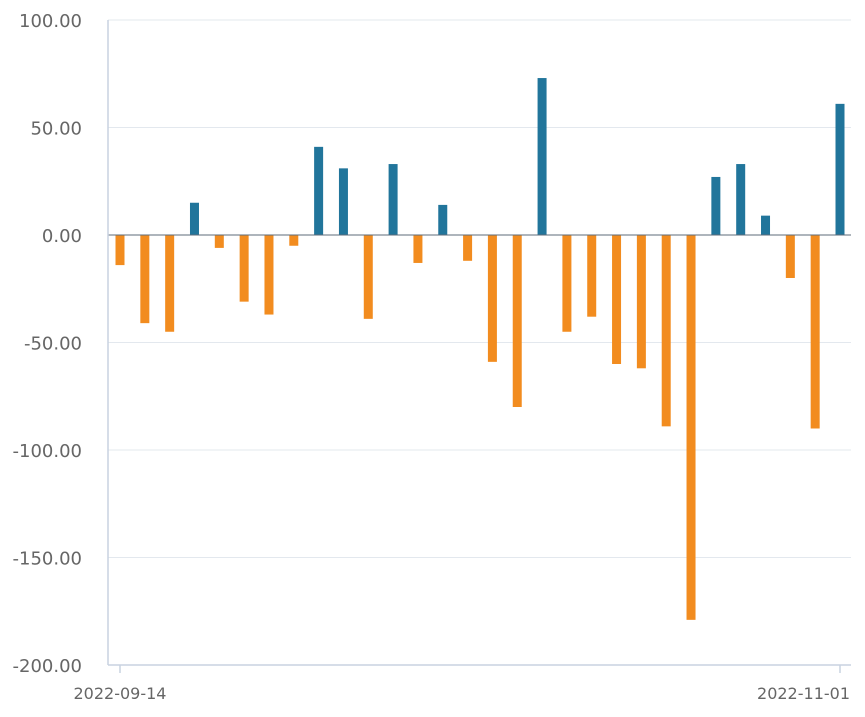 The height and width of the screenshot is (717, 865). I want to click on y-tick-label: -150.00, so click(47, 559).